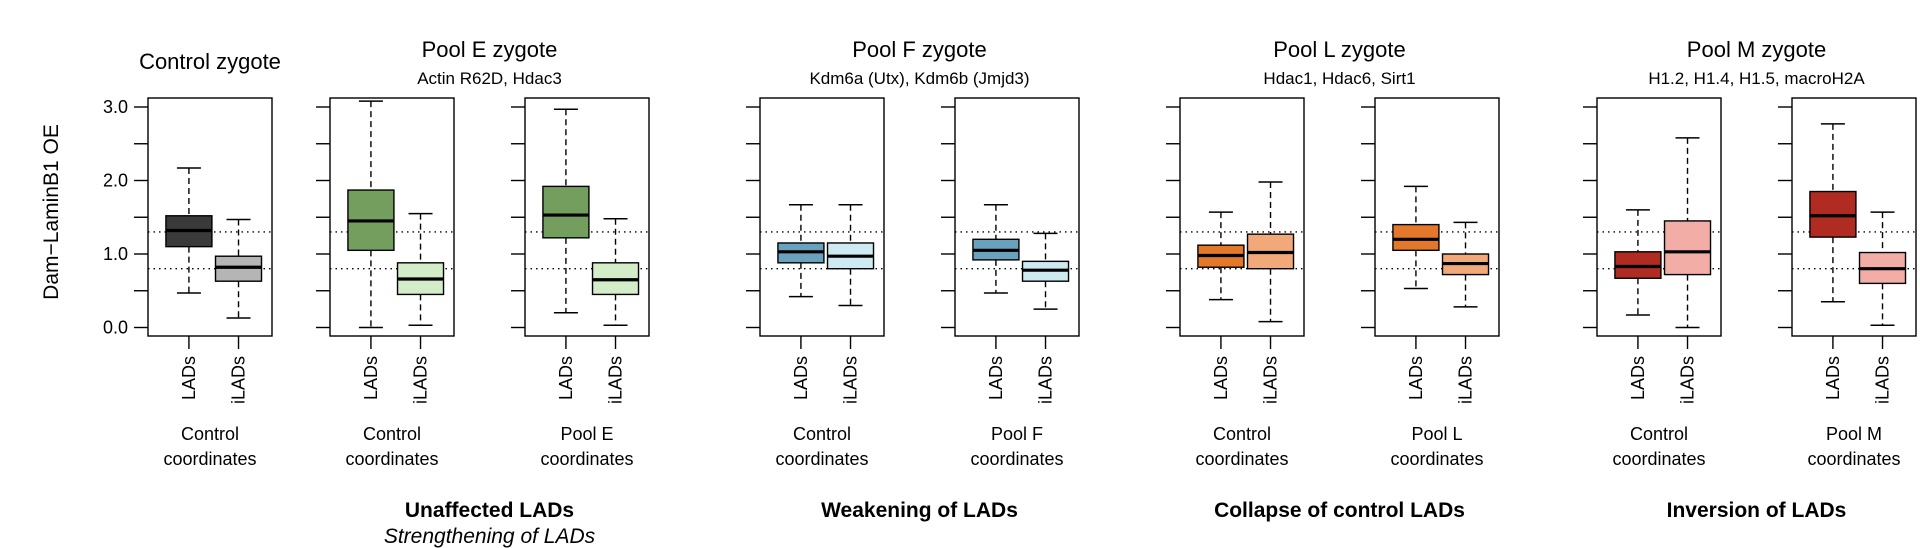  Describe the element at coordinates (115, 328) in the screenshot. I see `y-tick-label: 0.0` at that location.